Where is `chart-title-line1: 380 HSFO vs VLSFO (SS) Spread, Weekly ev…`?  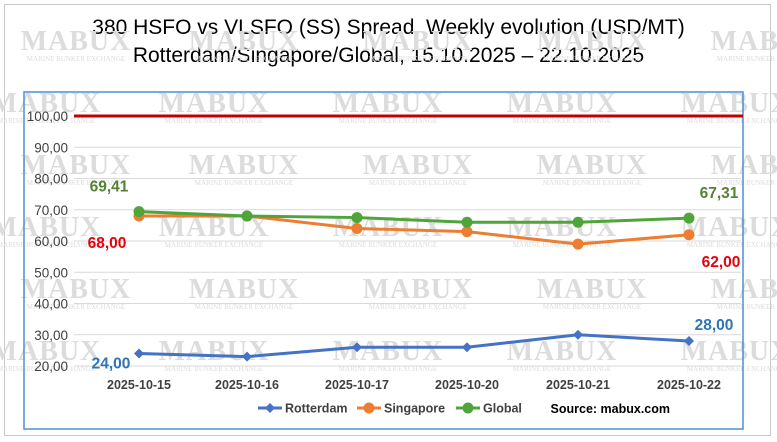 chart-title-line1: 380 HSFO vs VLSFO (SS) Spread, Weekly ev… is located at coordinates (388, 27).